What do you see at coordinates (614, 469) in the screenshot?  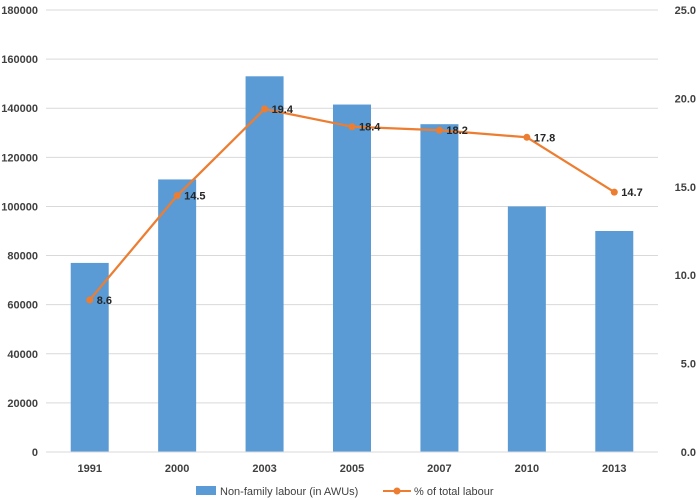 I see `x-tick-label: 2013` at bounding box center [614, 469].